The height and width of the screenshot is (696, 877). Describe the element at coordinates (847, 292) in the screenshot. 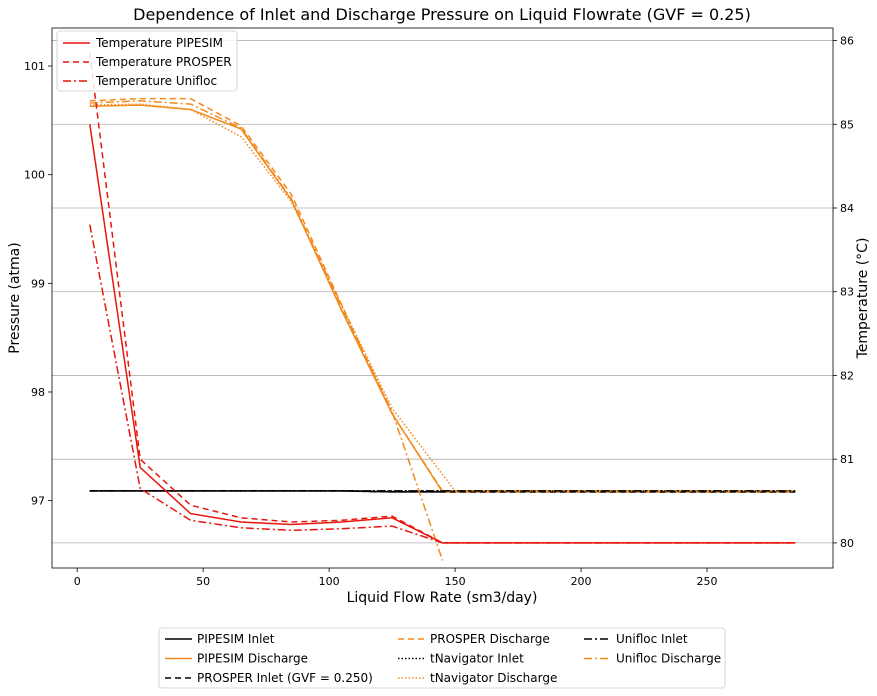

I see `y2-tick-label-3: 83` at that location.